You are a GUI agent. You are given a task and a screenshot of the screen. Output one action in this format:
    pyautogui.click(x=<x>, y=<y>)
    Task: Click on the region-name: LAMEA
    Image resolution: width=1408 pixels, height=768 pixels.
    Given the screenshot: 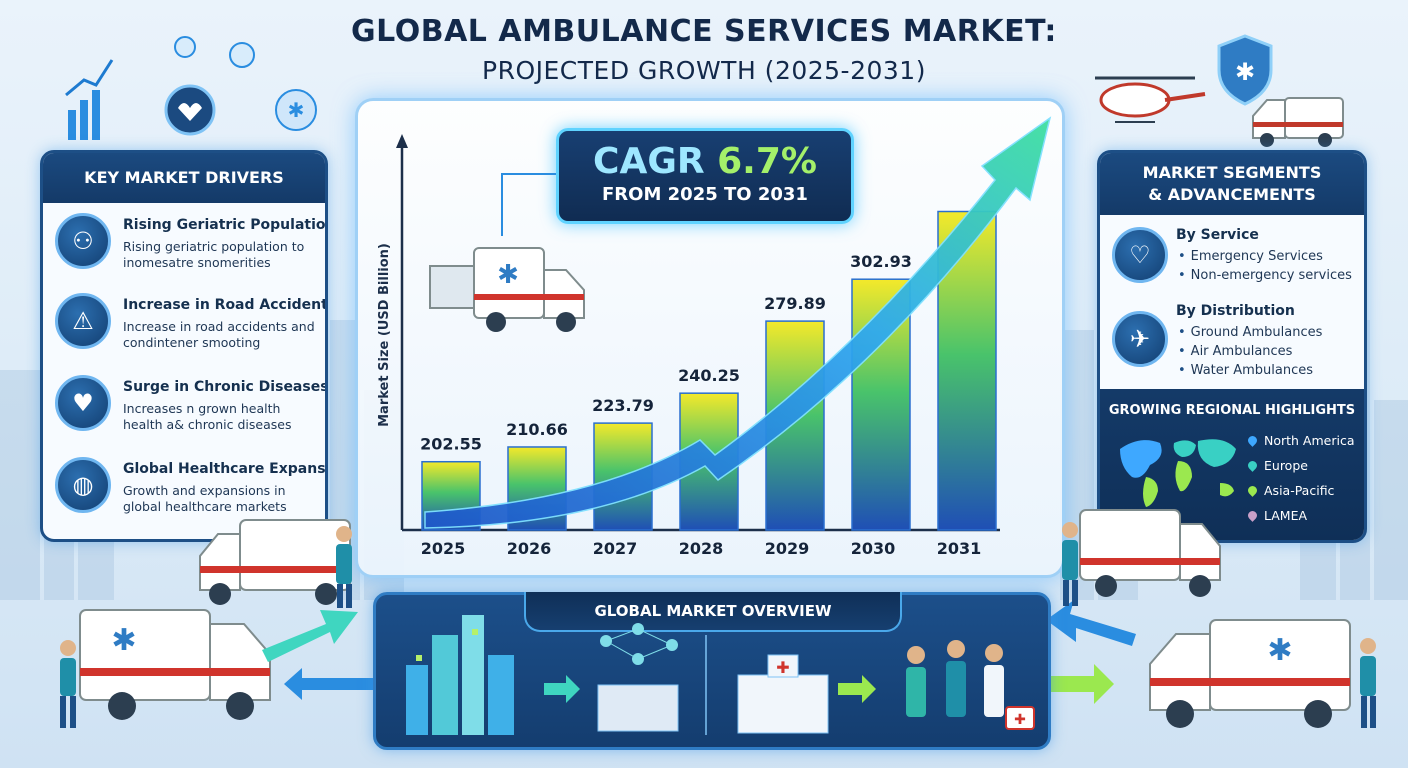 What is the action you would take?
    pyautogui.click(x=1286, y=515)
    